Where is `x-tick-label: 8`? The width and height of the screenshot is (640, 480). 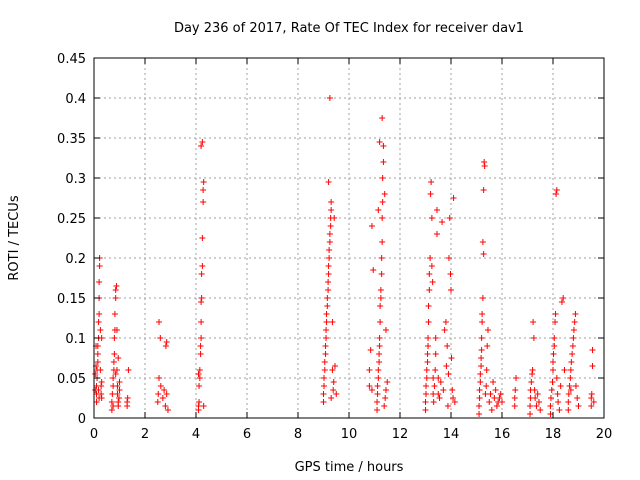 x-tick-label: 8 is located at coordinates (298, 434).